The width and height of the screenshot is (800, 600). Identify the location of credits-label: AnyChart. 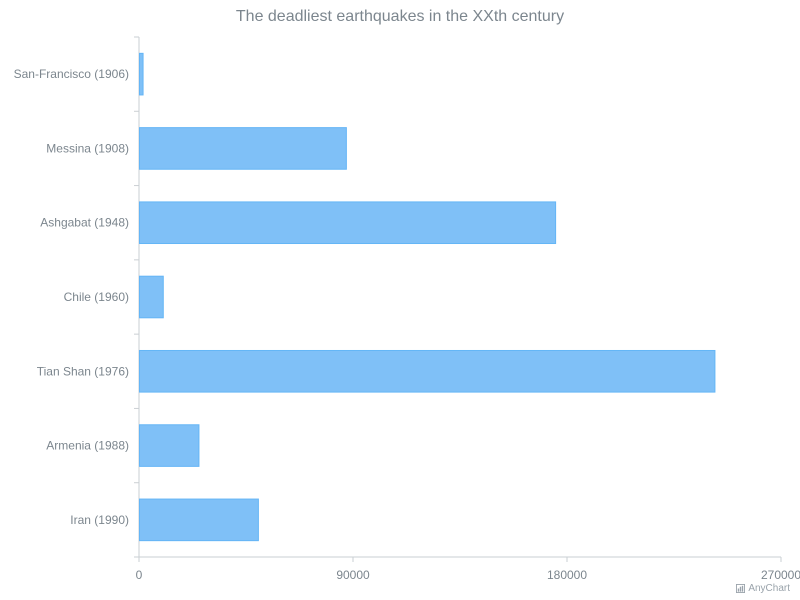
(769, 588).